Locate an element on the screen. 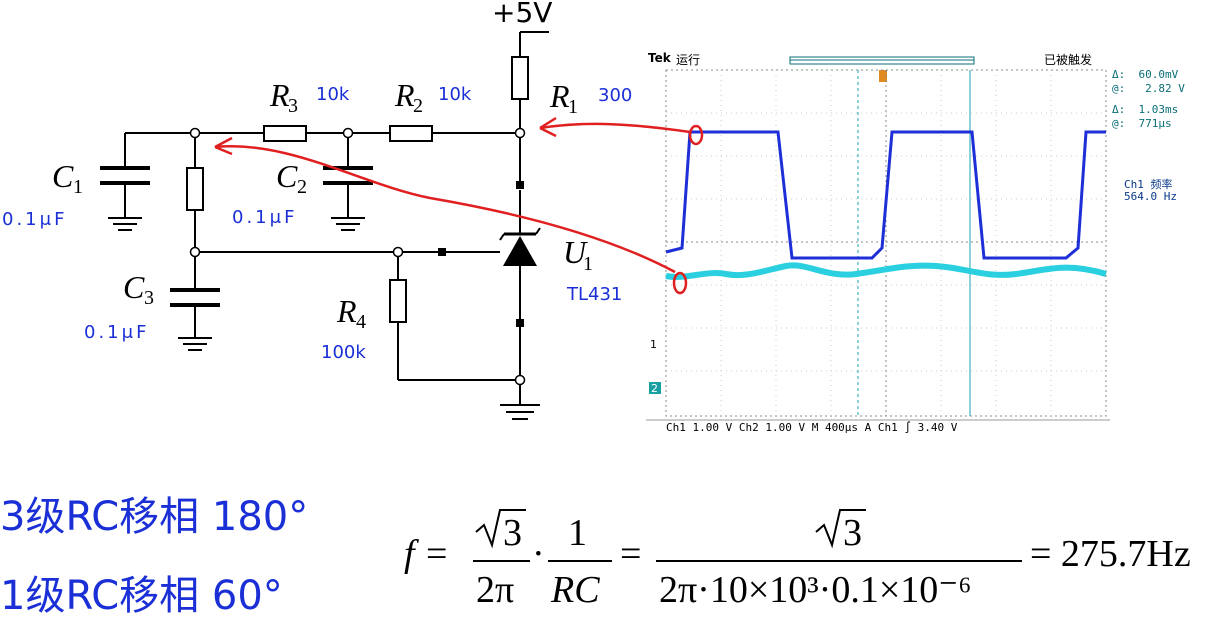 The width and height of the screenshot is (1208, 621). arrow-ch2-to-node is located at coordinates (445, 209).